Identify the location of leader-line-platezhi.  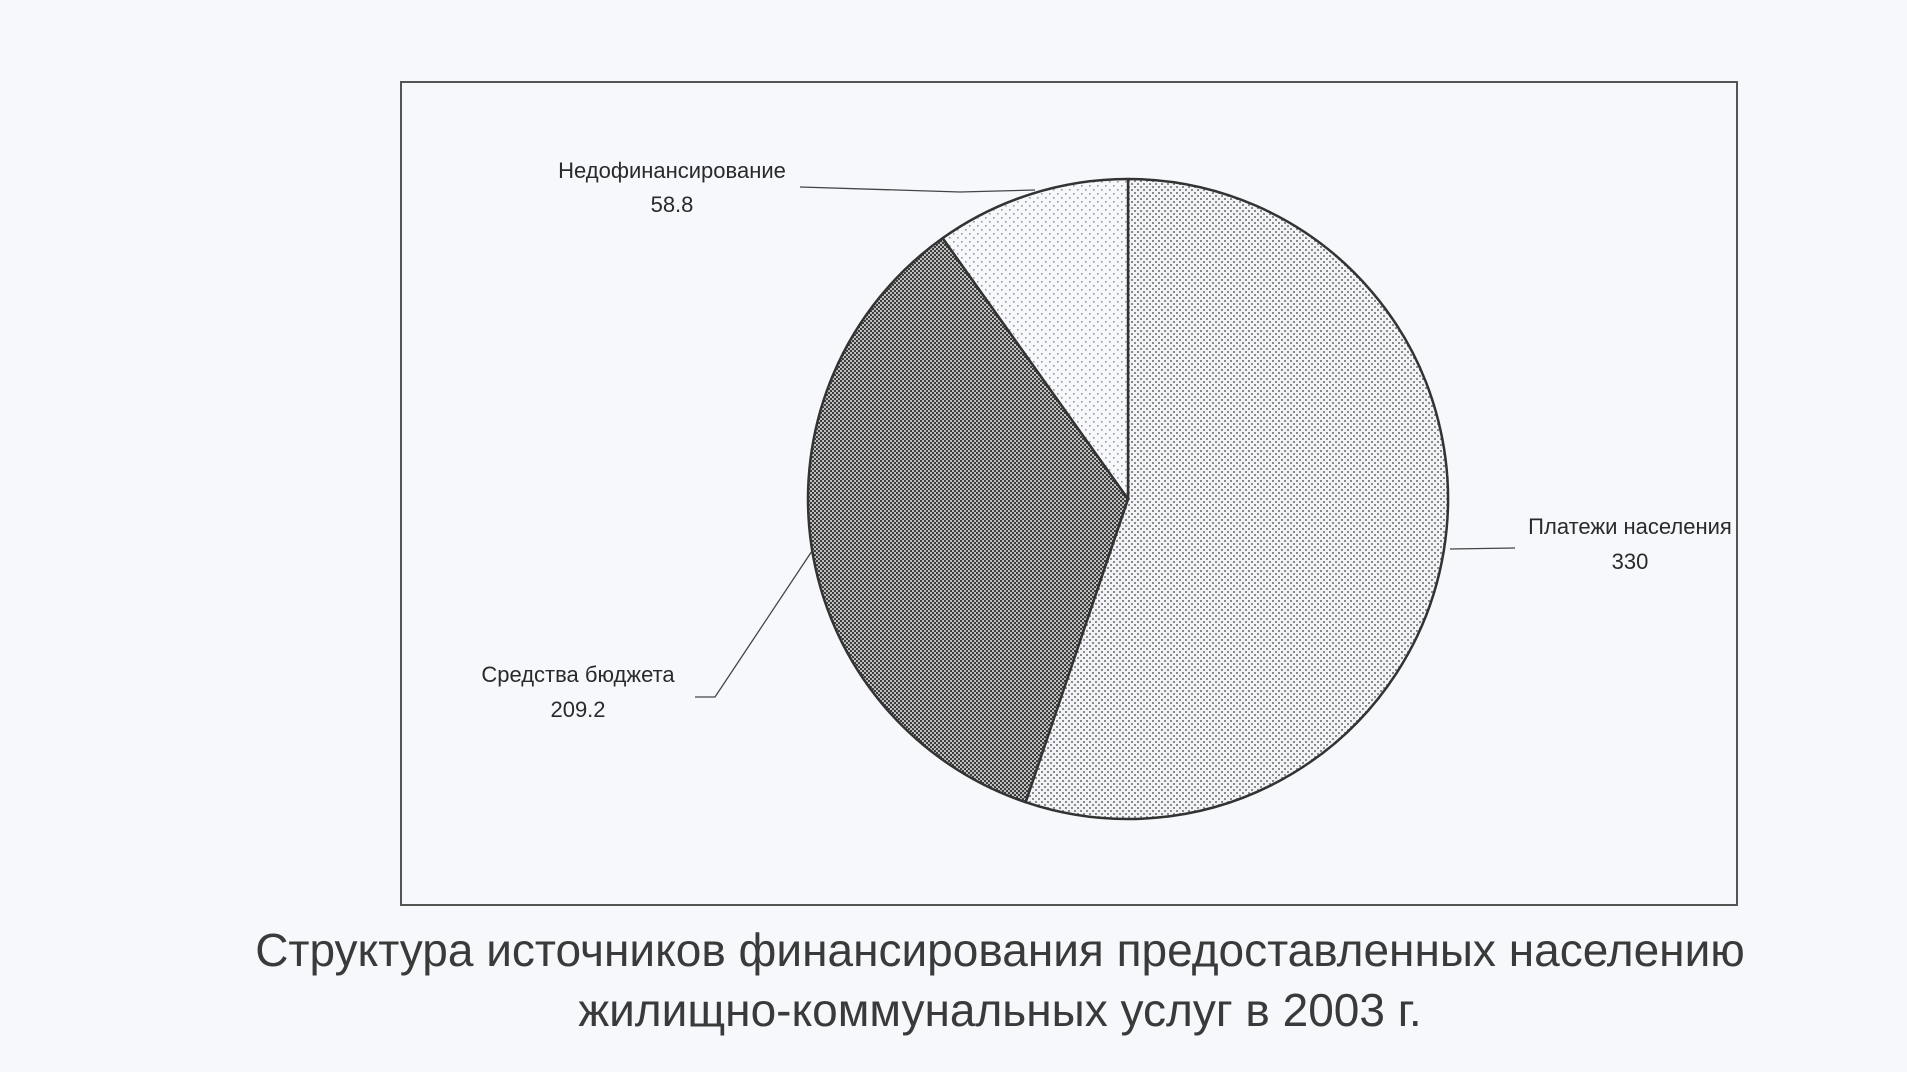
(1482, 548).